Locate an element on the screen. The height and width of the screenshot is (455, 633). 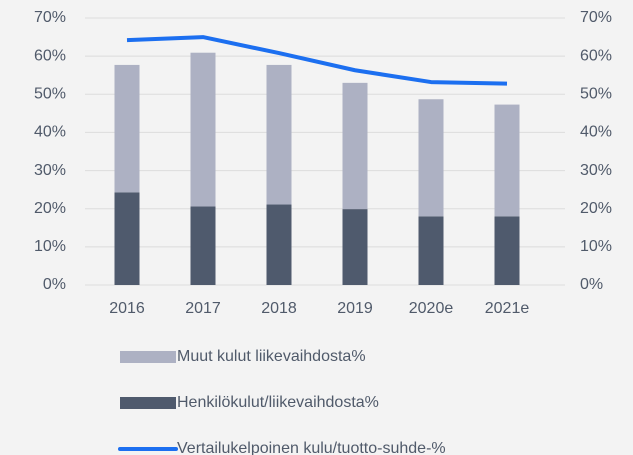
x-tick-label: 2016 is located at coordinates (127, 308).